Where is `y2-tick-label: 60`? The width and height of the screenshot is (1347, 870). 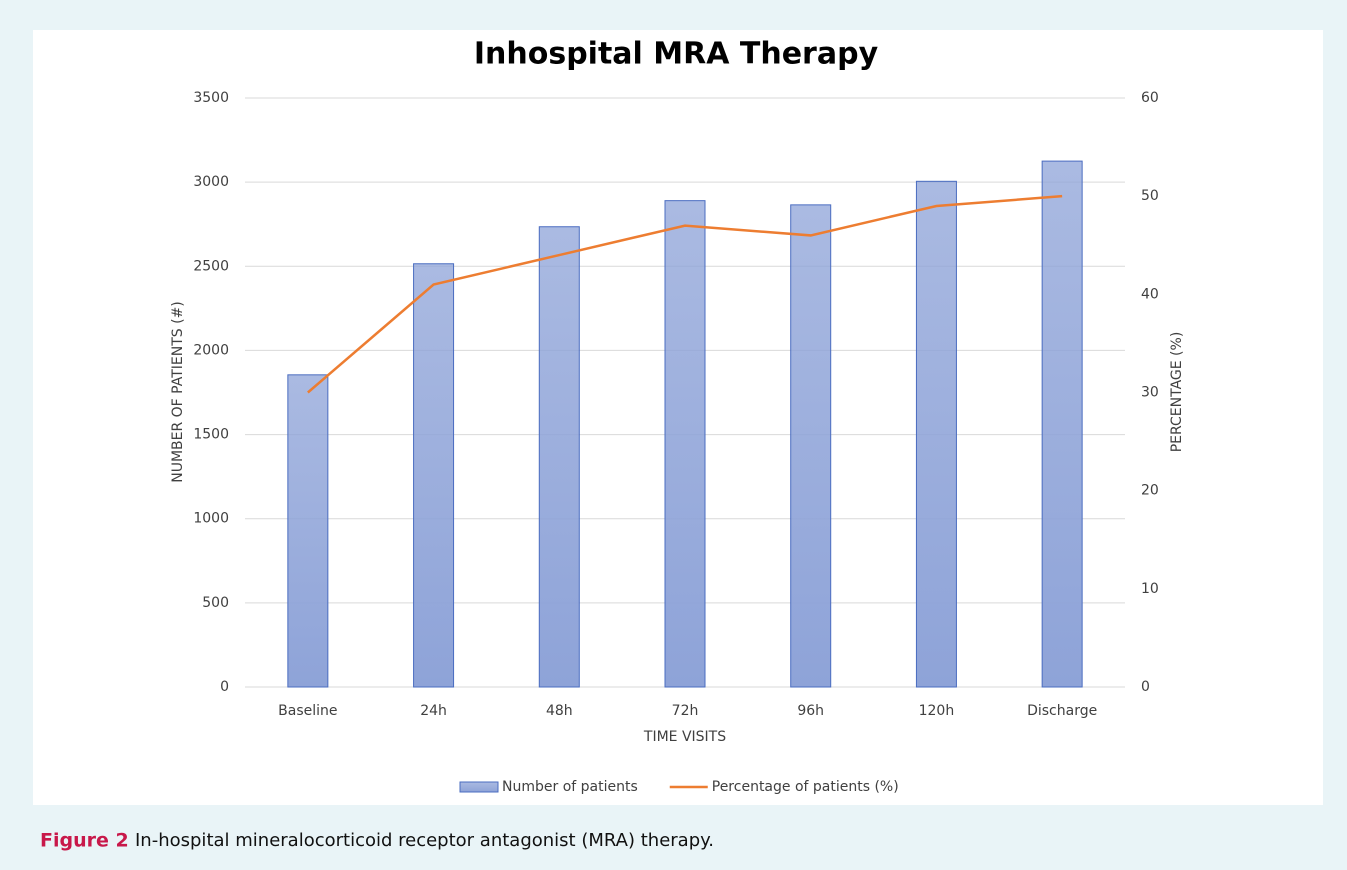 y2-tick-label: 60 is located at coordinates (1150, 98).